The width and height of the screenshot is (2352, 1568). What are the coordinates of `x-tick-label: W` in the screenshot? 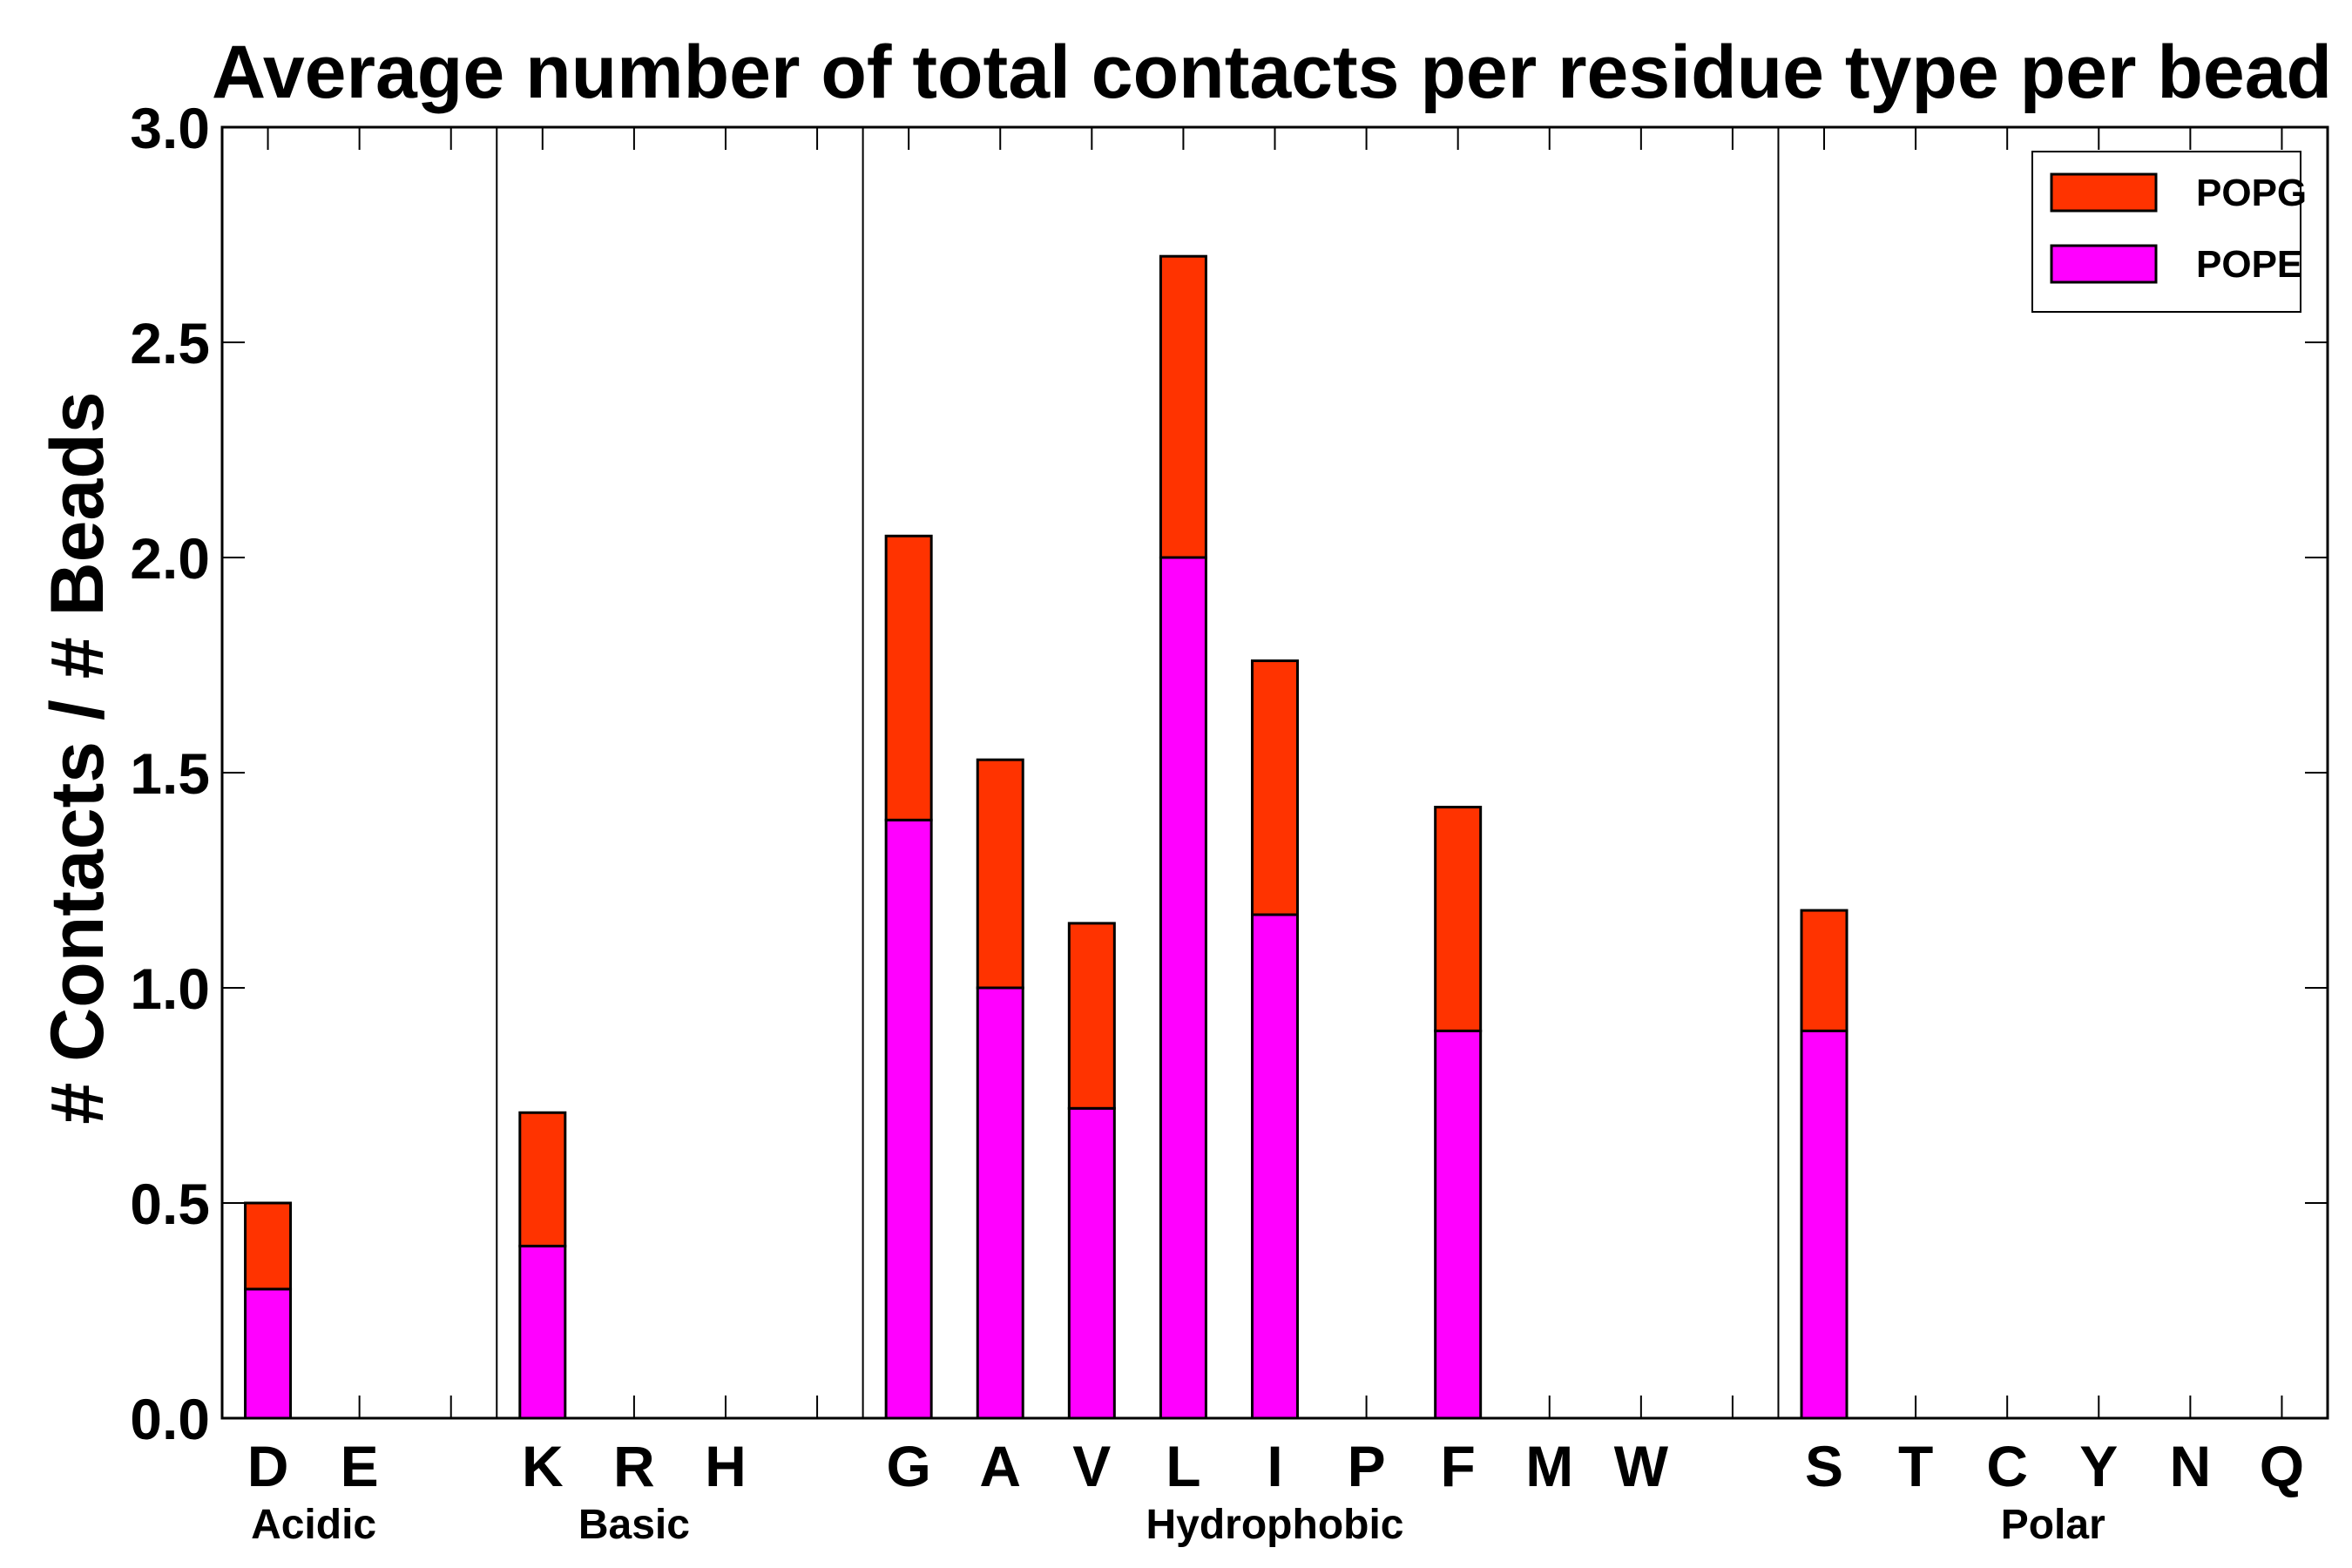 It's located at (1641, 1466).